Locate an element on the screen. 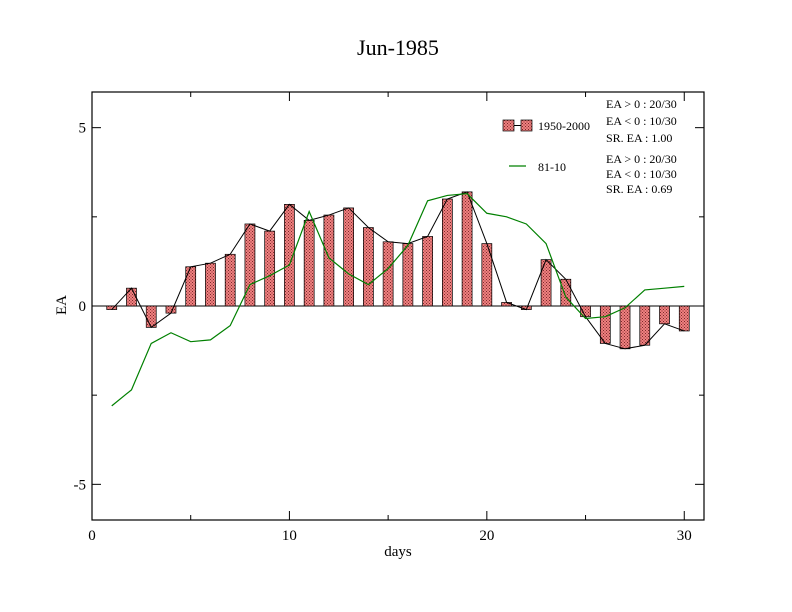 This screenshot has height=612, width=792. x-tick-label: 20 is located at coordinates (486, 536).